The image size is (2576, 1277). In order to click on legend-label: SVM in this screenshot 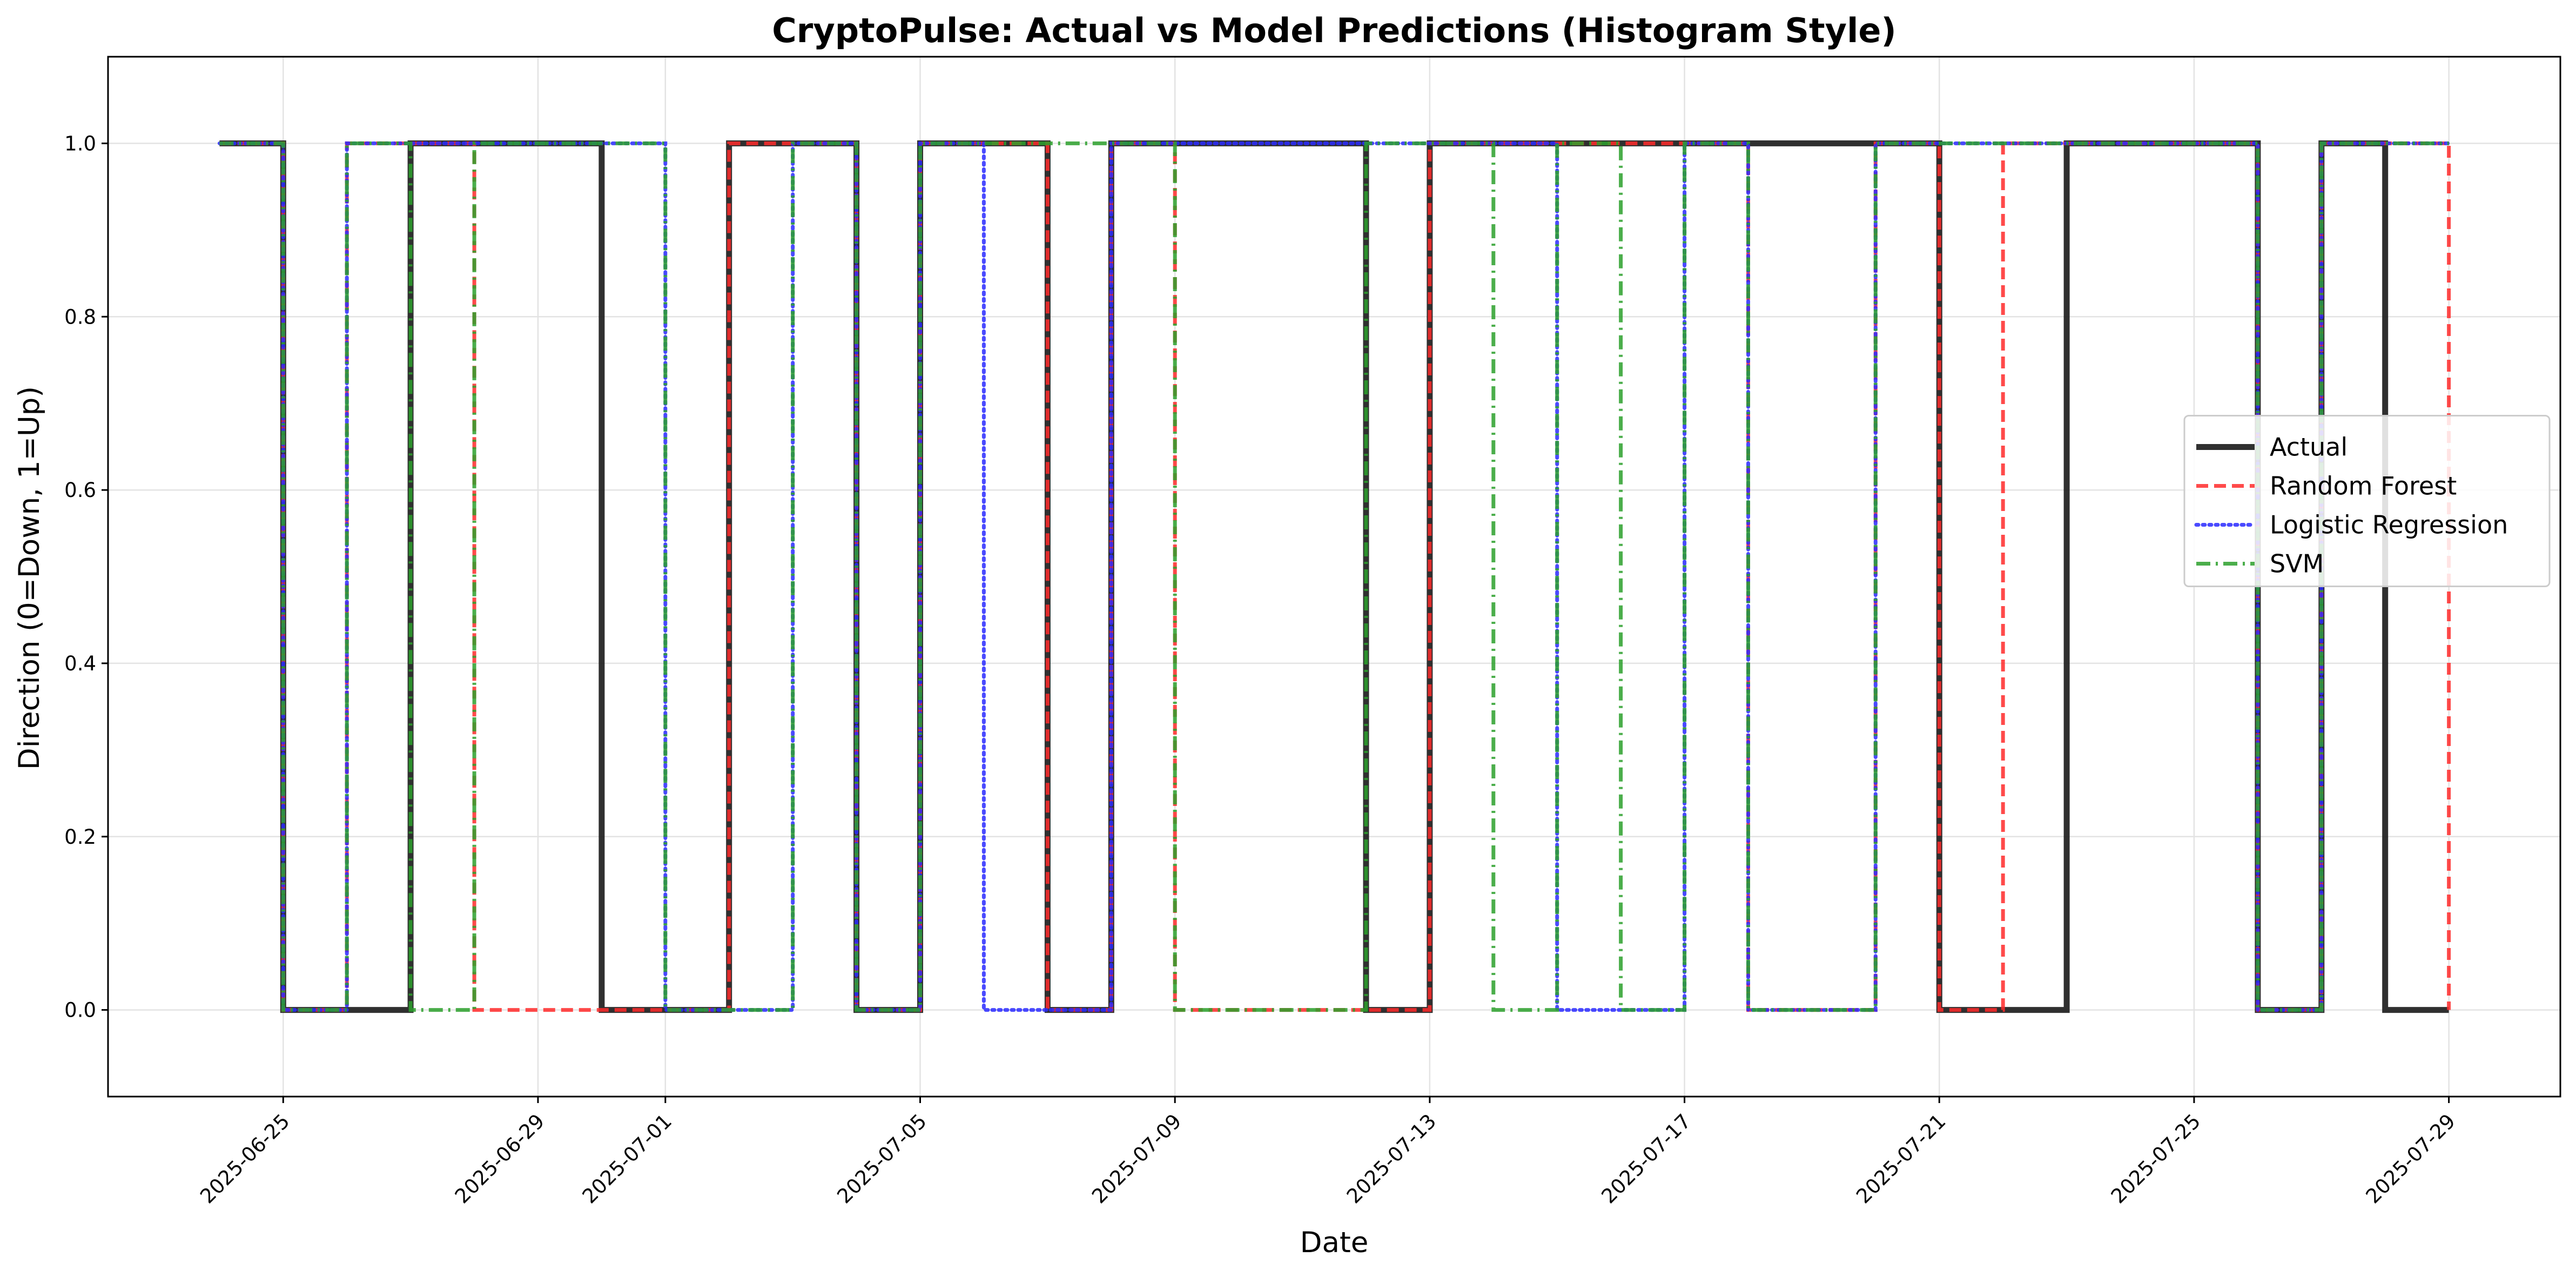, I will do `click(2297, 564)`.